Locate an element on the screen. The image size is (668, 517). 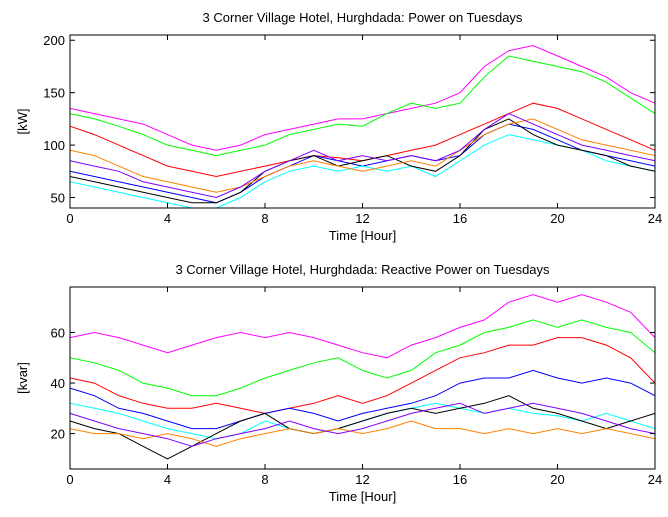
y-tick-label: 100 is located at coordinates (54, 145).